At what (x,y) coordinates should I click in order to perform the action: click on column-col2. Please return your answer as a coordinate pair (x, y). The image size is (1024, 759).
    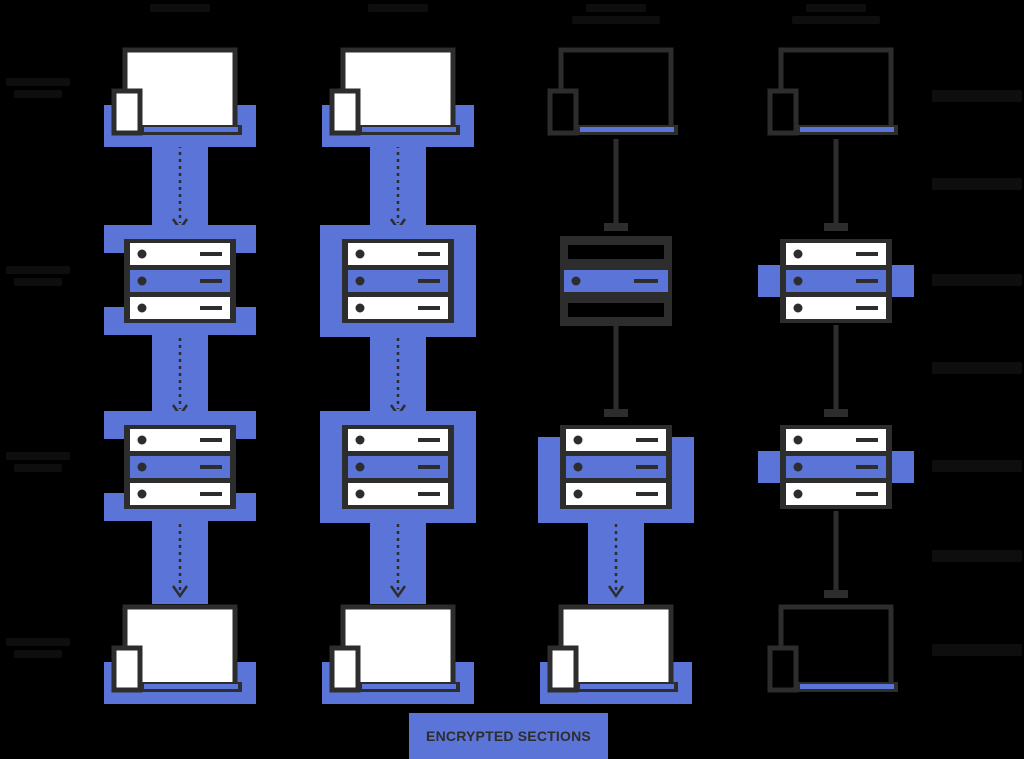
    Looking at the image, I should click on (398, 375).